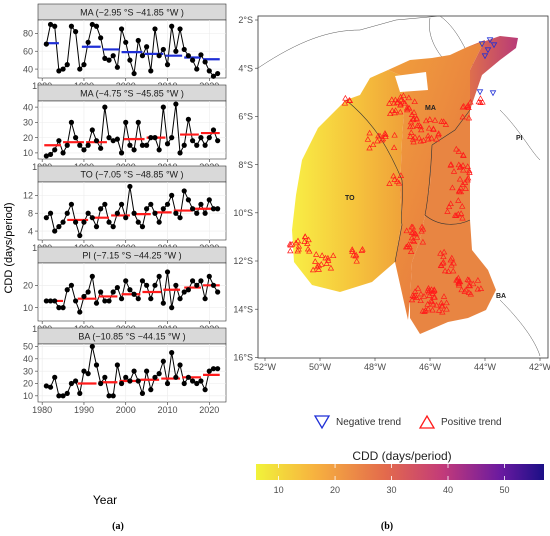 The width and height of the screenshot is (550, 536). I want to click on map-x-tick-label: 50°W, so click(320, 367).